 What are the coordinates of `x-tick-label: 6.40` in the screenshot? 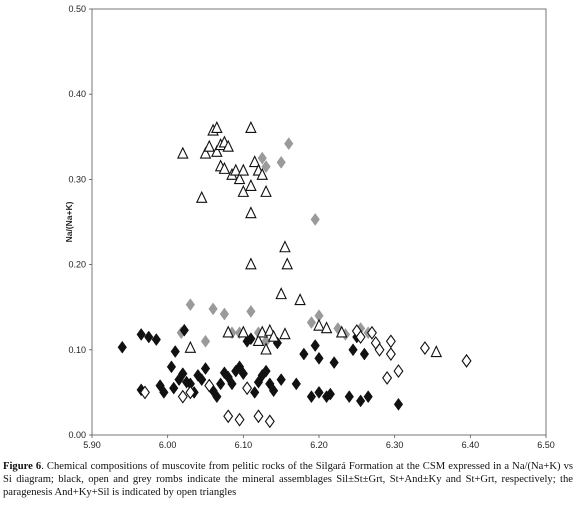 It's located at (471, 445).